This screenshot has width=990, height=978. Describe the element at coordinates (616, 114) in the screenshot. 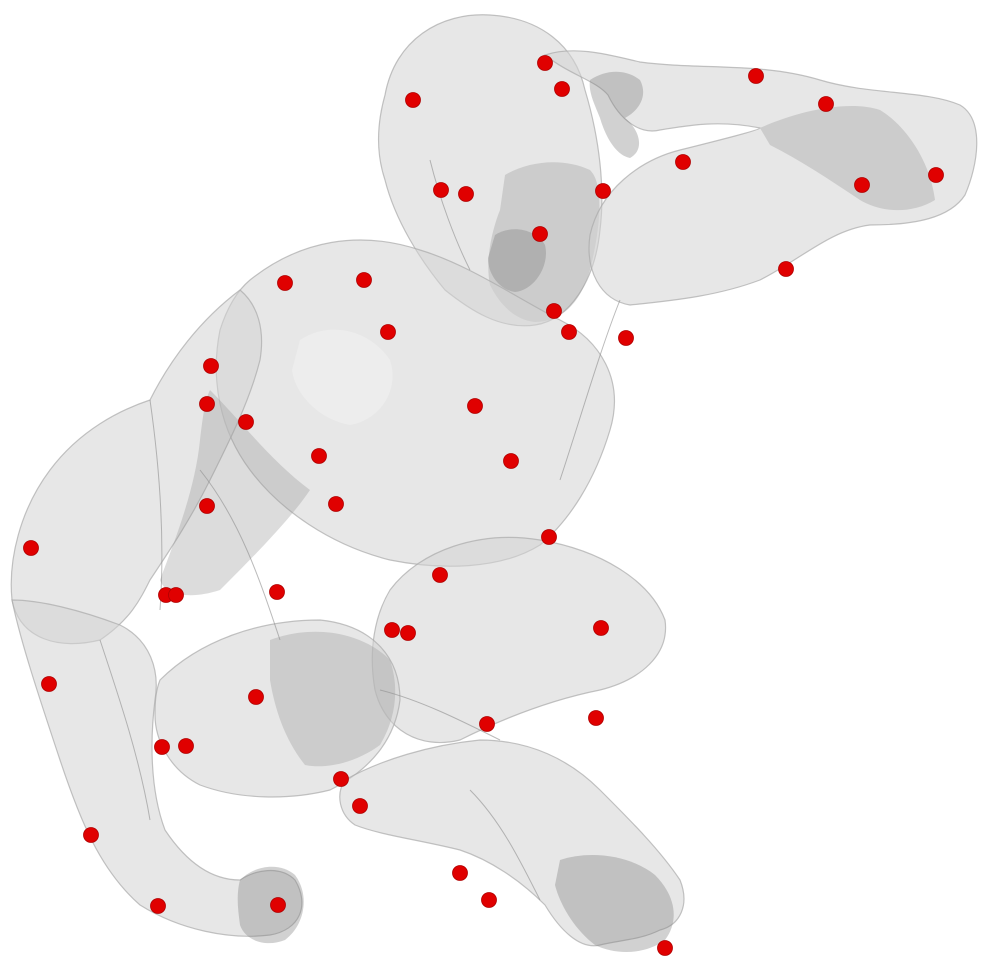

I see `gorilla-raised-hand` at that location.